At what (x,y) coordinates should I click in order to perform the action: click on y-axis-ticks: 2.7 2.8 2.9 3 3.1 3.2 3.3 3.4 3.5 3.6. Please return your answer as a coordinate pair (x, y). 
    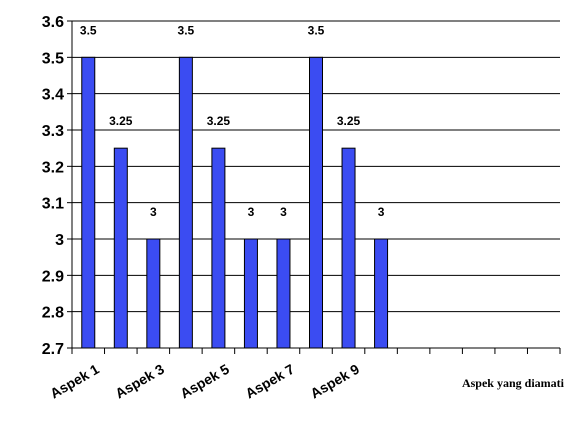
    Looking at the image, I should click on (57, 186).